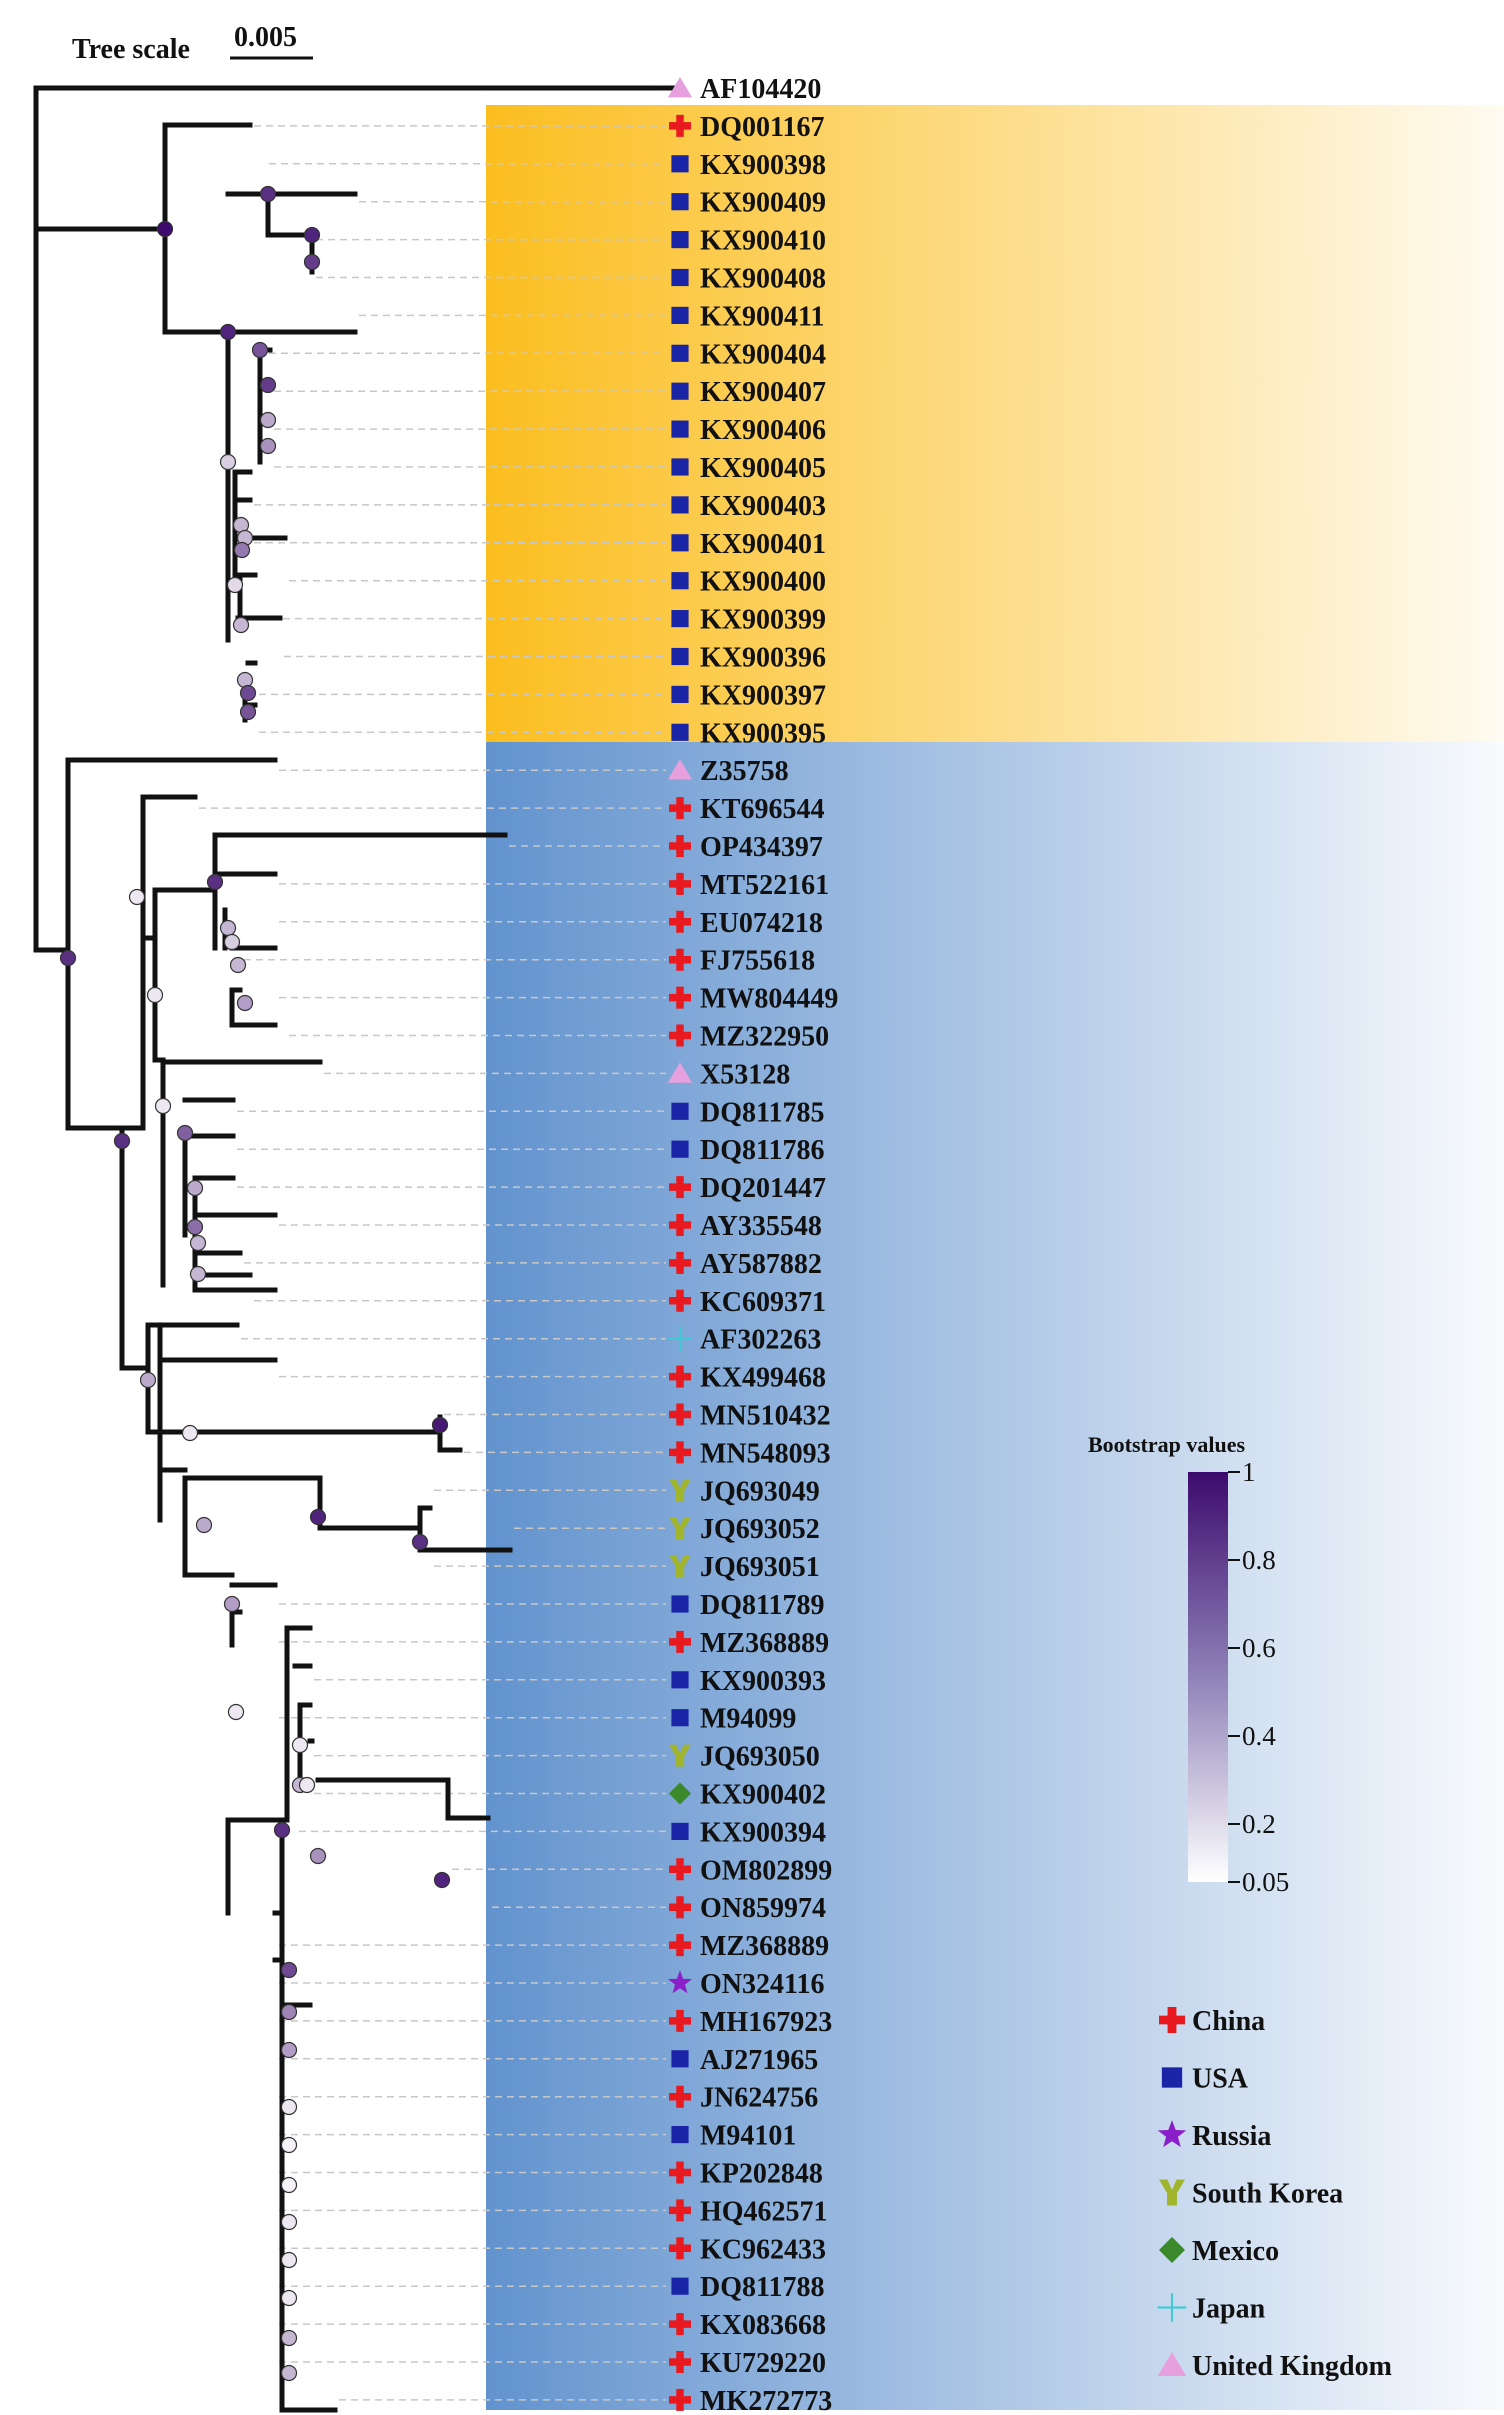 The image size is (1504, 2415). Describe the element at coordinates (1172, 2250) in the screenshot. I see `legend-icon-mexico` at that location.